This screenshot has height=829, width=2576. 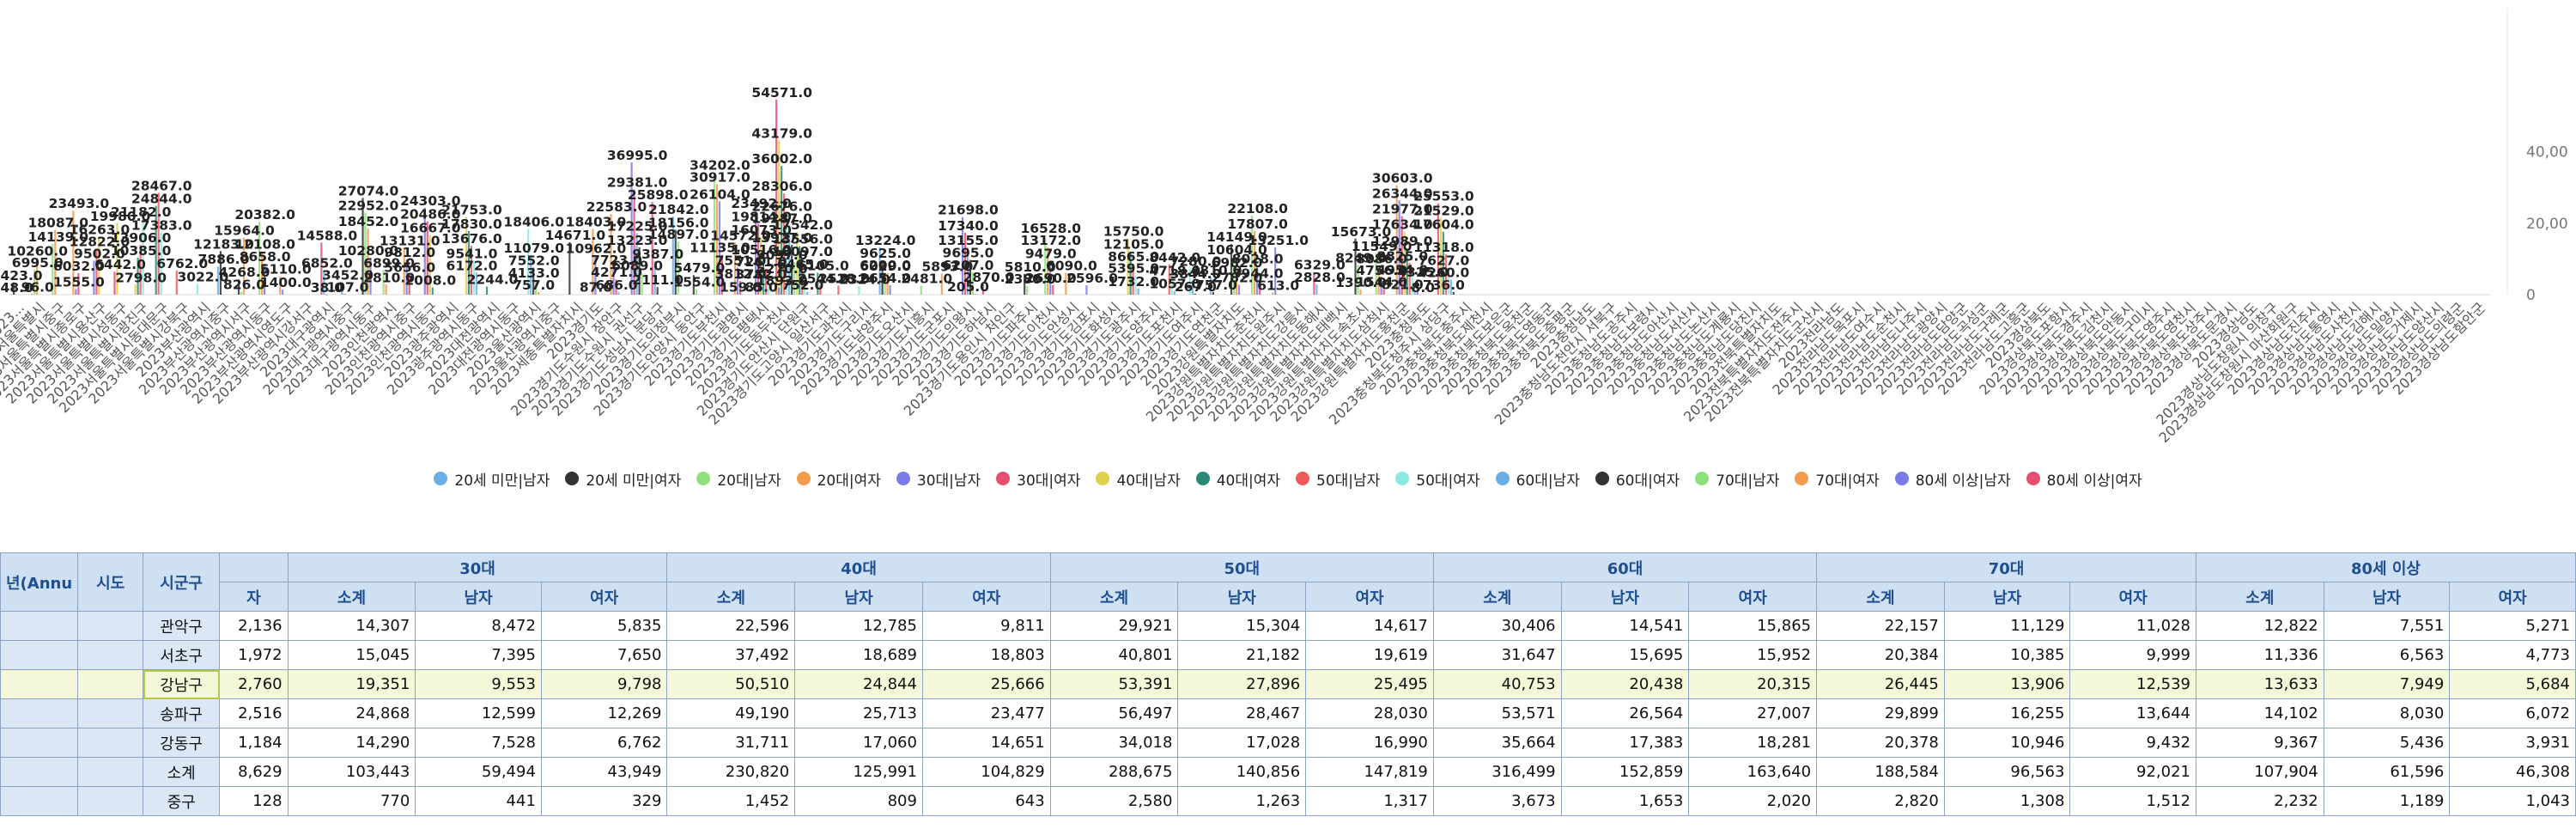 What do you see at coordinates (327, 235) in the screenshot?
I see `data-label: 14588.0` at bounding box center [327, 235].